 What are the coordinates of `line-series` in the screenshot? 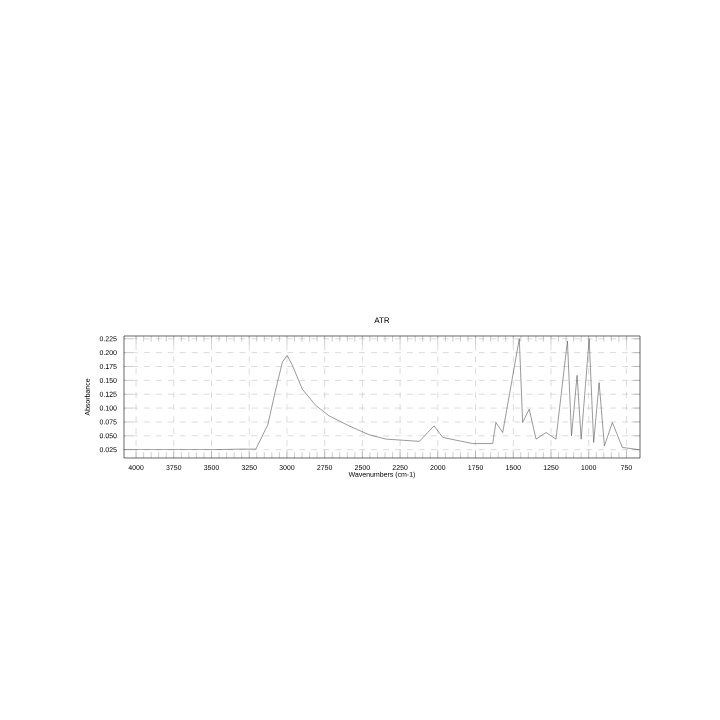 It's located at (381, 394).